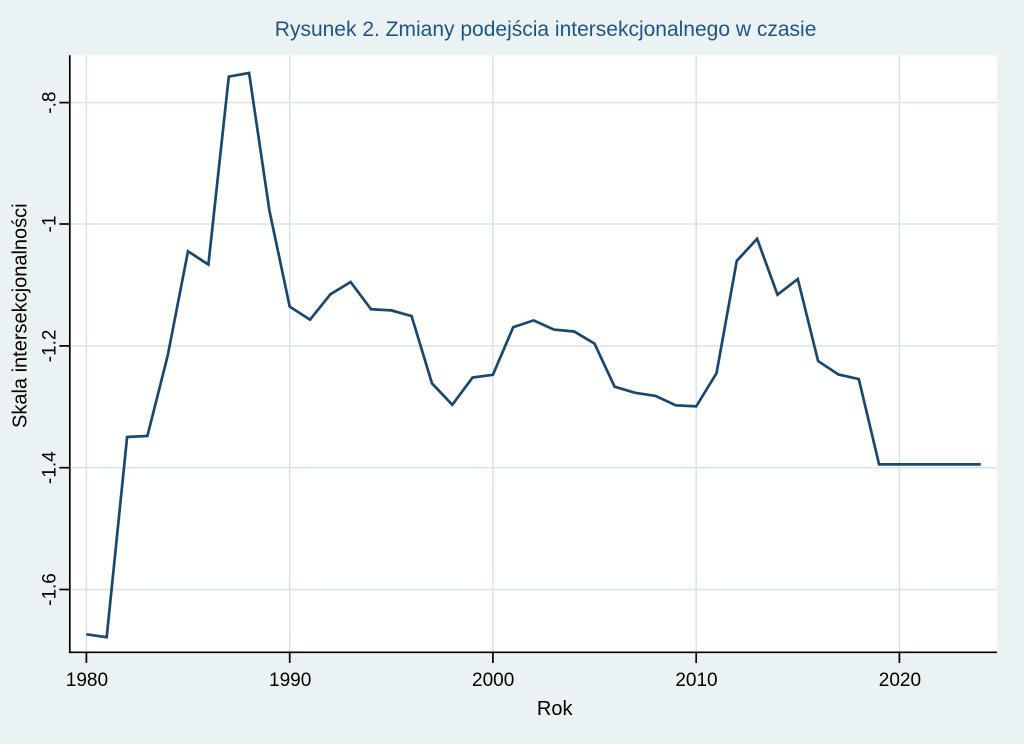  What do you see at coordinates (555, 709) in the screenshot?
I see `svg-text: Rok` at bounding box center [555, 709].